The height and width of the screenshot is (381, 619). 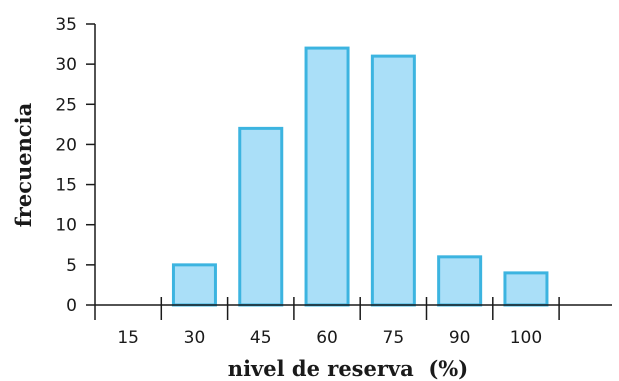 What do you see at coordinates (66, 145) in the screenshot?
I see `y-tick-label: 20` at bounding box center [66, 145].